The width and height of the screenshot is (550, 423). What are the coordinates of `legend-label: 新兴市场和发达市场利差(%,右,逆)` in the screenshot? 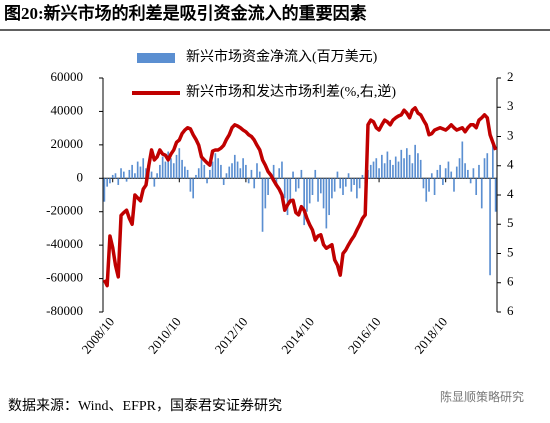 It's located at (291, 91).